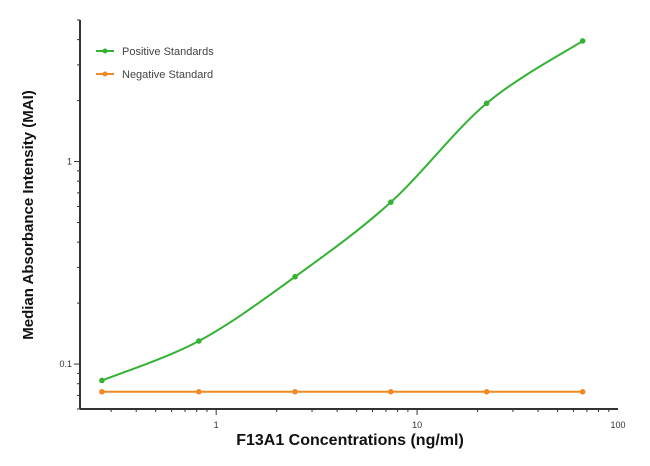  I want to click on x-tick-label: 100, so click(617, 425).